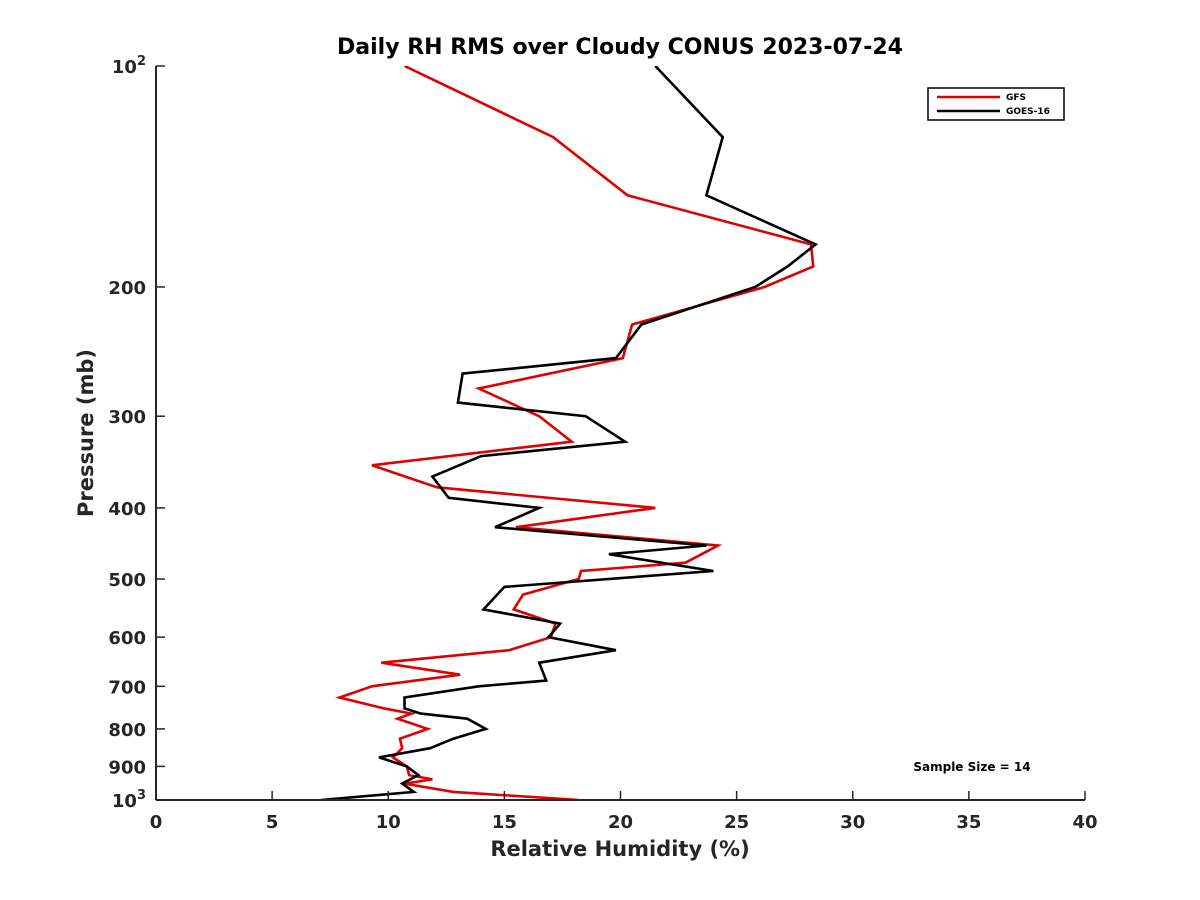  I want to click on x-tick-label: 30, so click(852, 822).